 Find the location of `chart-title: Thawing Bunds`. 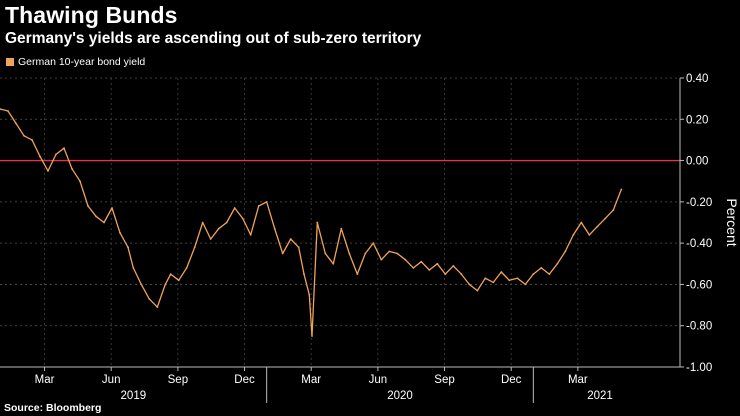

chart-title: Thawing Bunds is located at coordinates (91, 15).